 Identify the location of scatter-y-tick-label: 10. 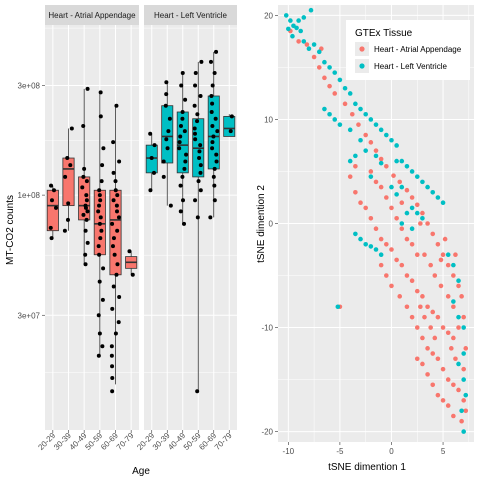
(268, 119).